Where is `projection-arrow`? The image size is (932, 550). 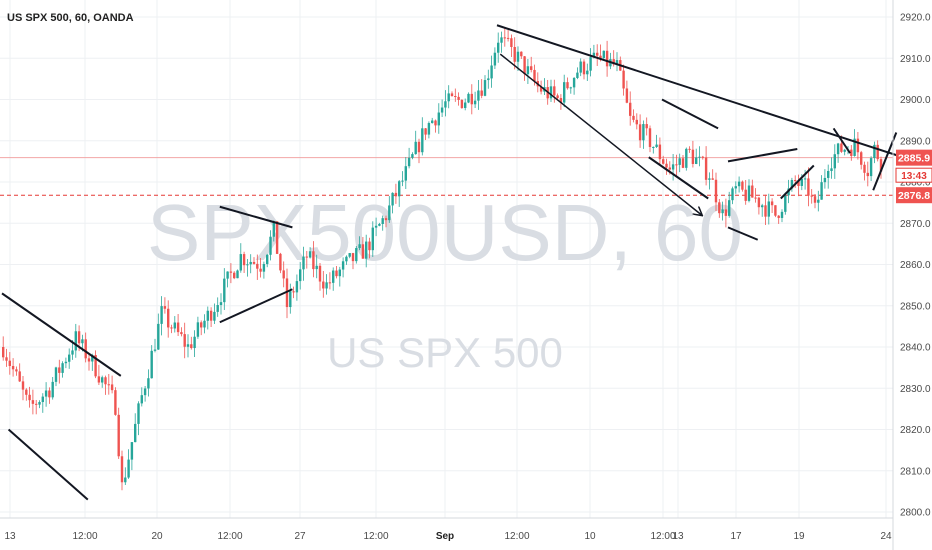
projection-arrow is located at coordinates (600, 134).